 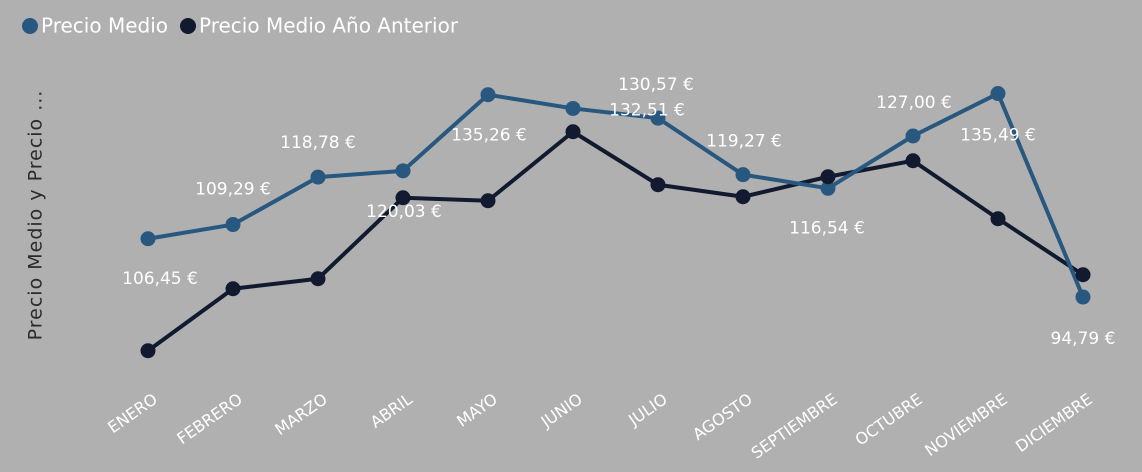 What do you see at coordinates (998, 136) in the screenshot?
I see `data-label: 135,49 €` at bounding box center [998, 136].